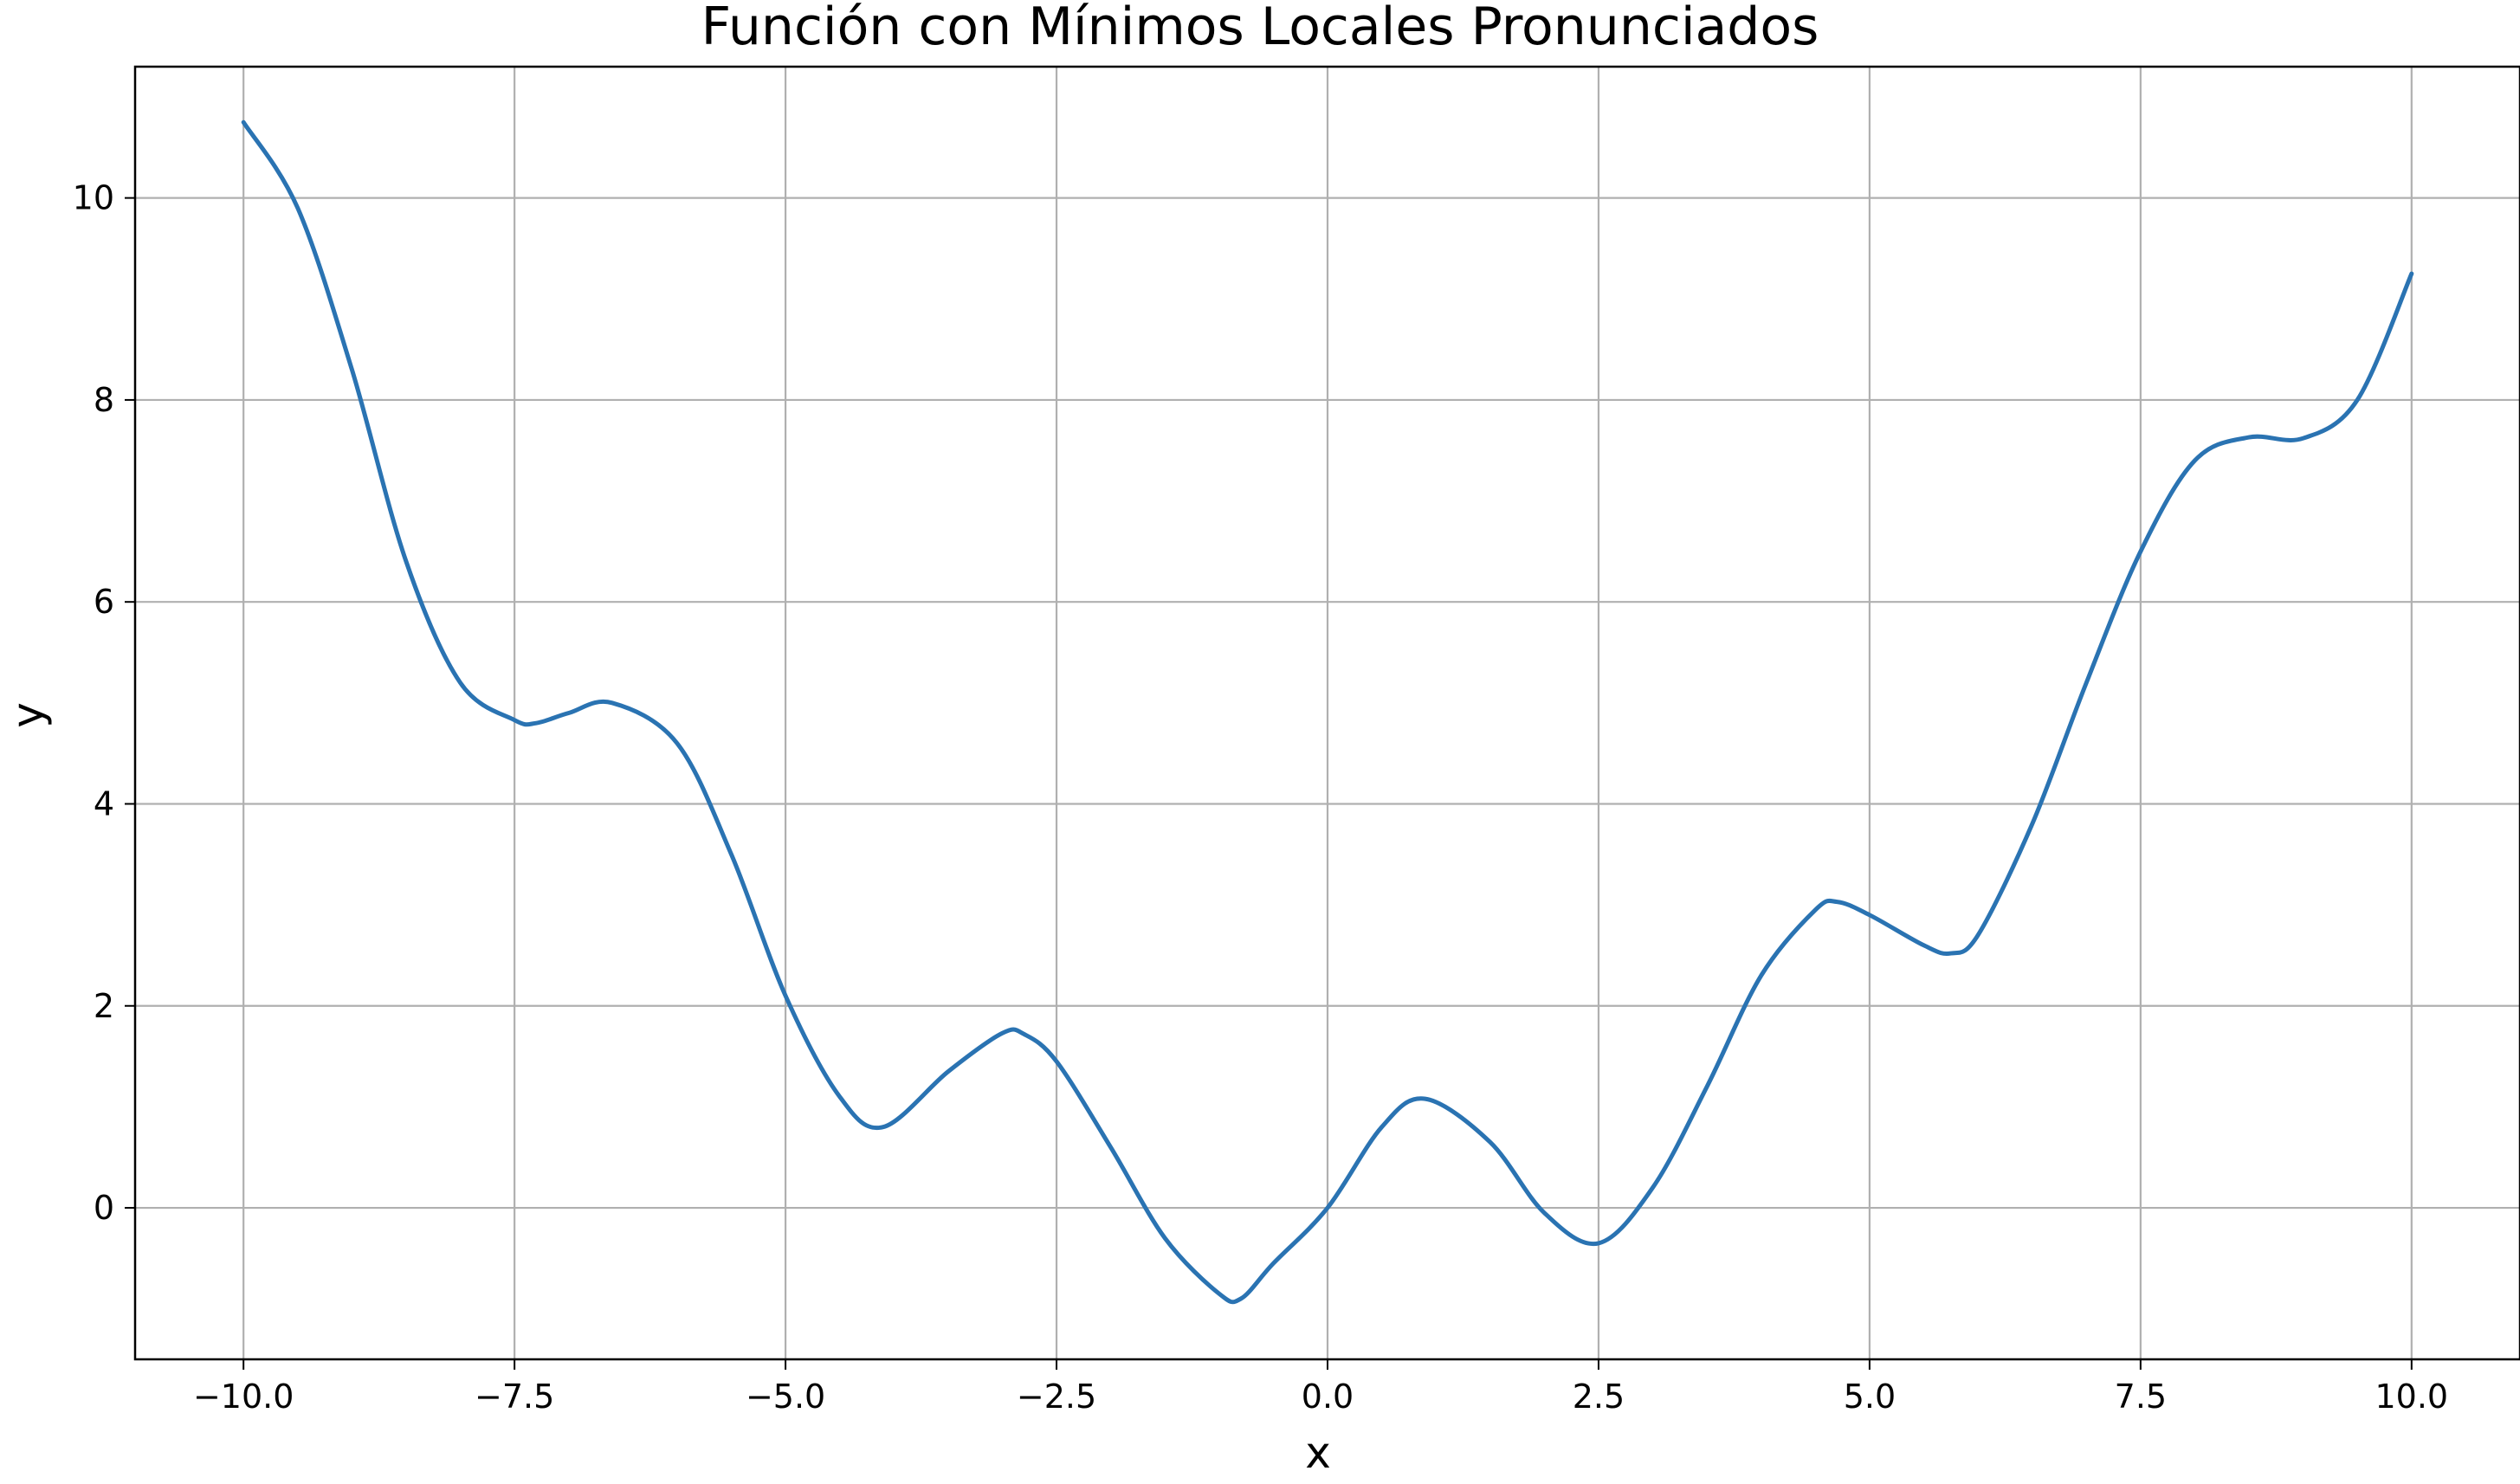 The width and height of the screenshot is (2520, 1484). Describe the element at coordinates (514, 1397) in the screenshot. I see `x-tick-label: −7.5` at that location.